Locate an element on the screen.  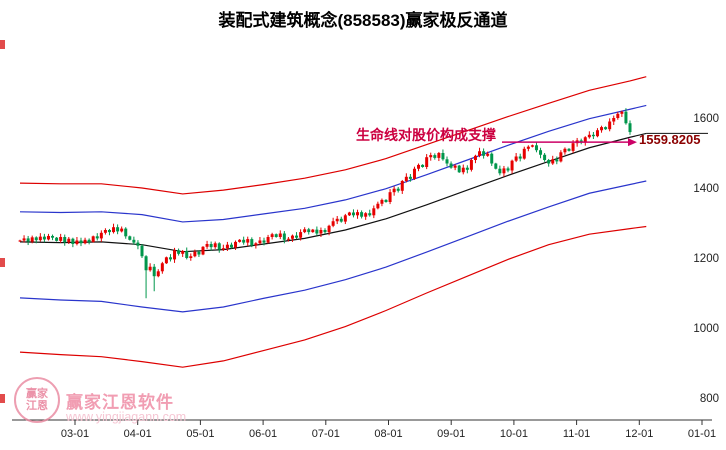
watermark-url: www.yingjiagann.com is located at coordinates (126, 417).